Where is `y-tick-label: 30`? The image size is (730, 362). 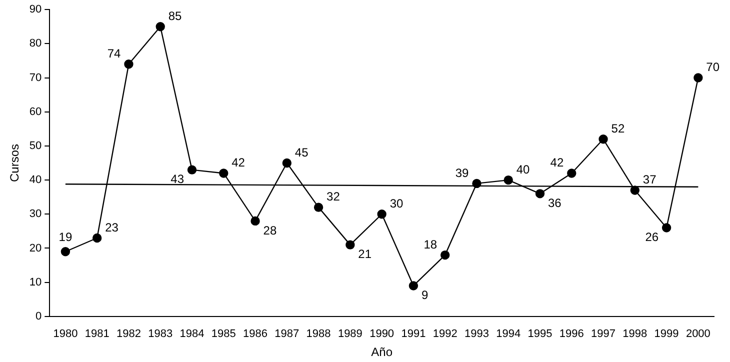 y-tick-label: 30 is located at coordinates (35, 214).